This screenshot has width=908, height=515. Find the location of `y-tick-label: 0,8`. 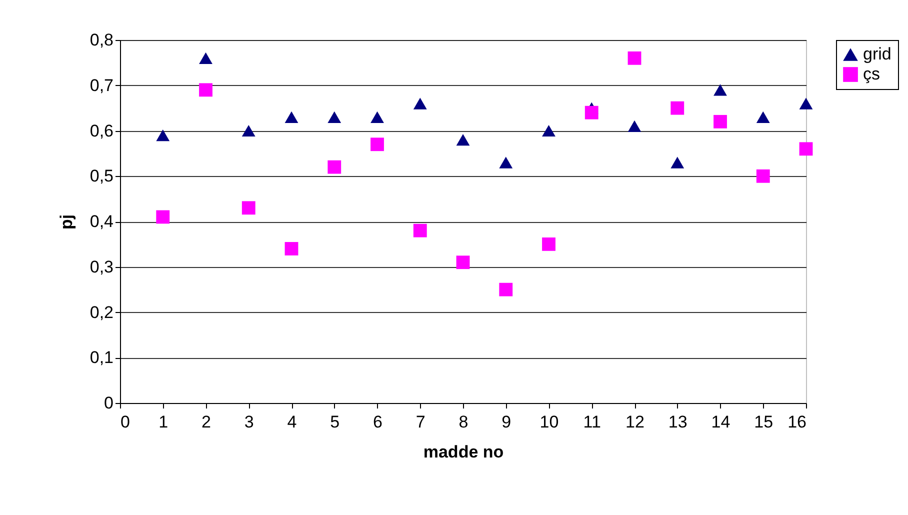

y-tick-label: 0,8 is located at coordinates (102, 40).